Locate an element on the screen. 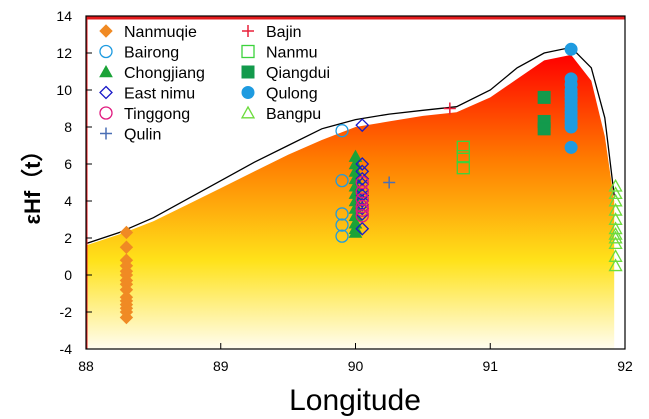  series-nanmu is located at coordinates (463, 157).